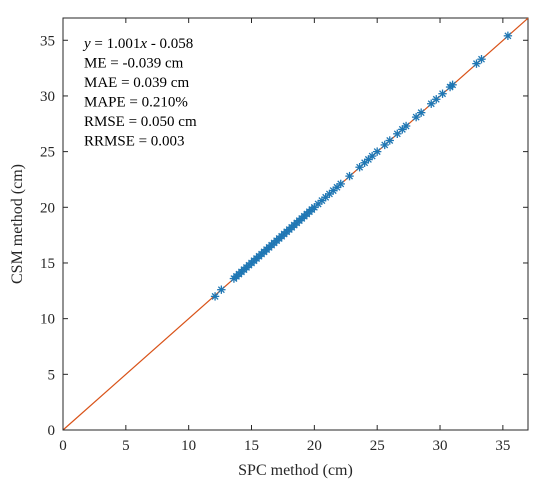 The image size is (550, 497). Describe the element at coordinates (47, 208) in the screenshot. I see `y-tick-label: 20` at that location.